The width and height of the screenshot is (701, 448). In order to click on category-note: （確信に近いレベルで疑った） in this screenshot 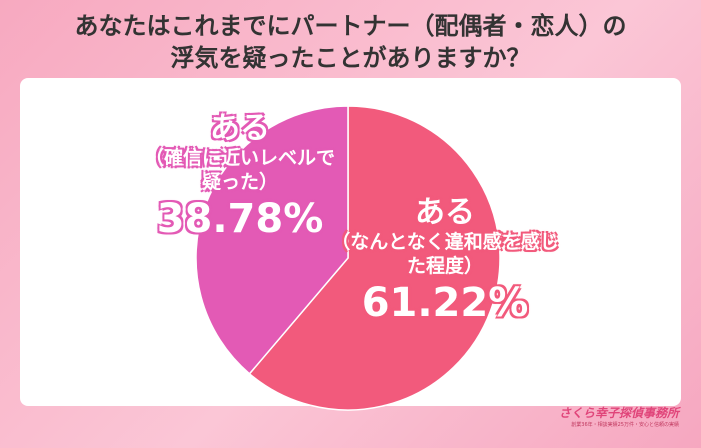, I will do `click(239, 170)`.